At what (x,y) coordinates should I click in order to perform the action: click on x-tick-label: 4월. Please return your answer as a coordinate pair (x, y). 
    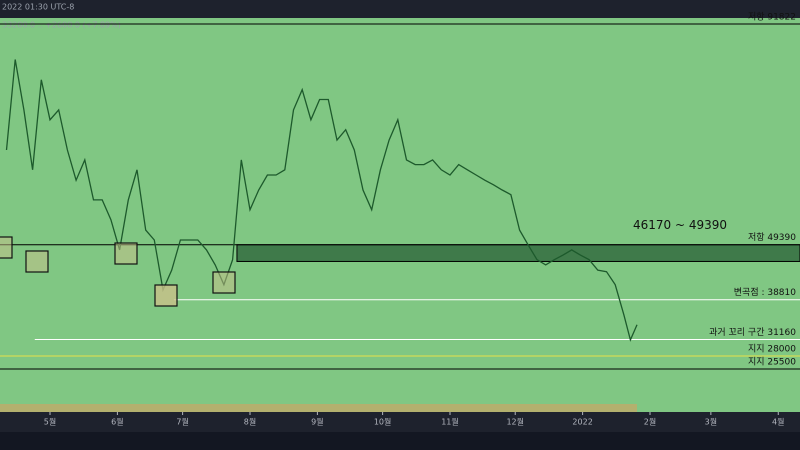
    Looking at the image, I should click on (778, 422).